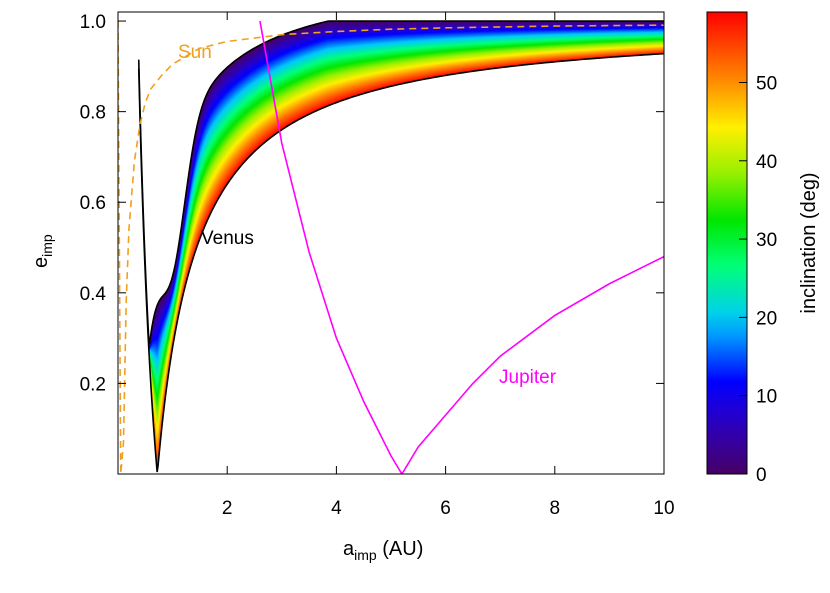 The width and height of the screenshot is (830, 593). I want to click on colorbar-tick-label: 40, so click(766, 162).